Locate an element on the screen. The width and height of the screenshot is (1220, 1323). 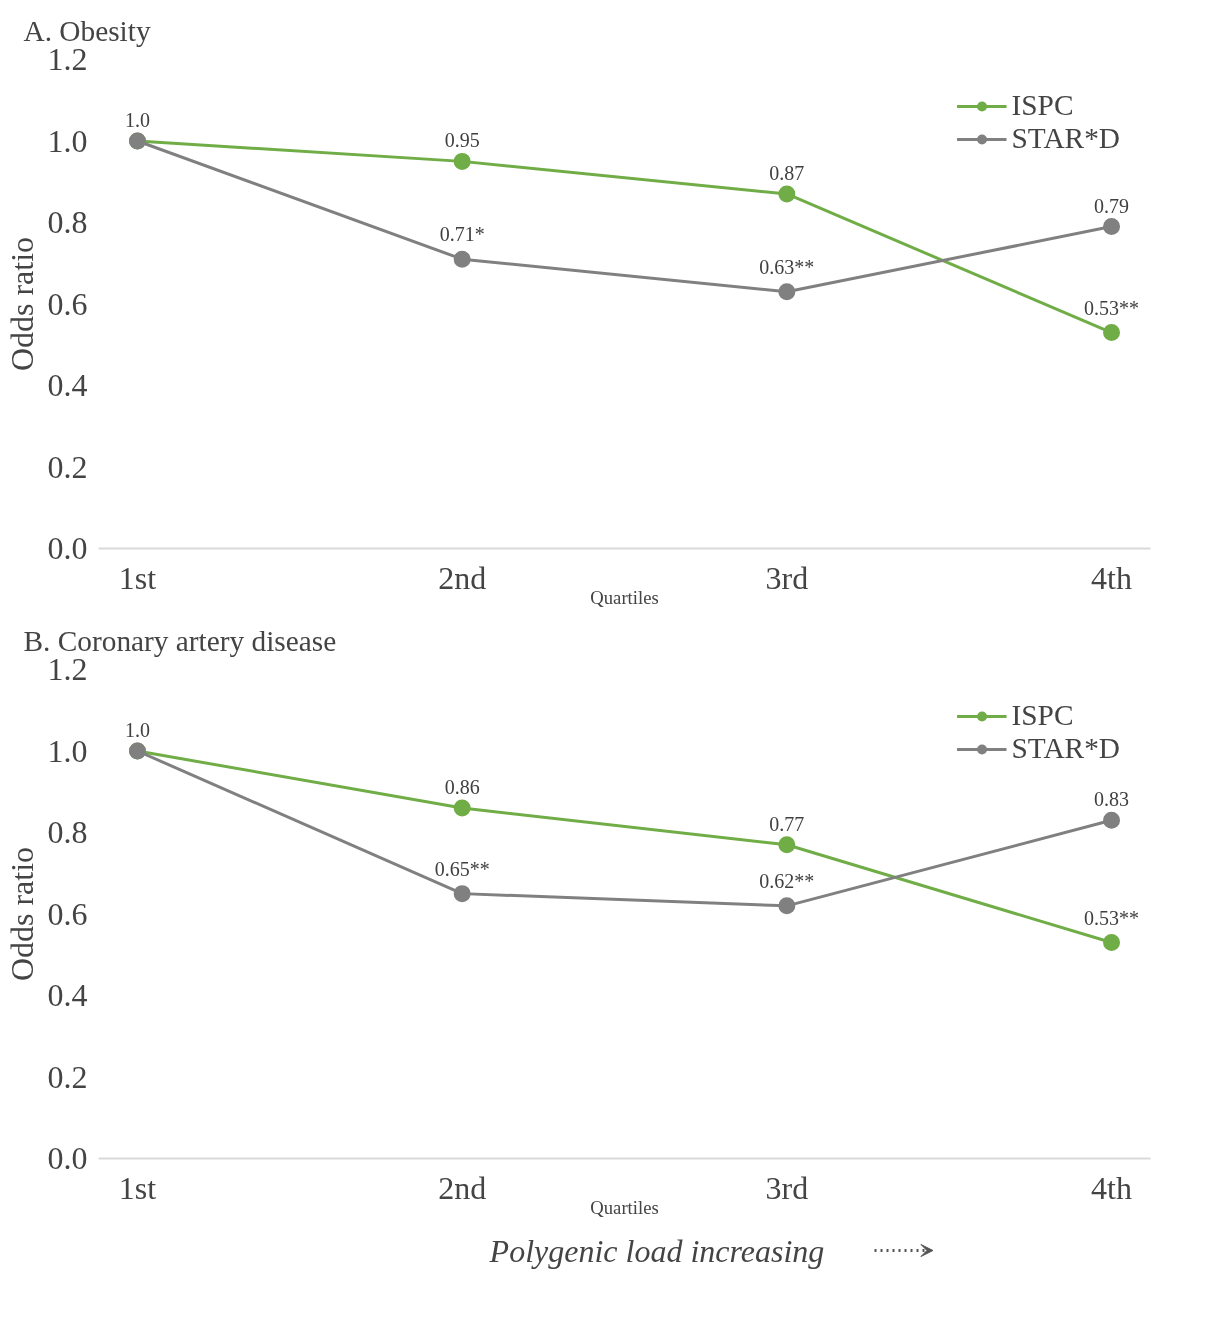
text: Polygenic load increasing is located at coordinates (656, 1250).